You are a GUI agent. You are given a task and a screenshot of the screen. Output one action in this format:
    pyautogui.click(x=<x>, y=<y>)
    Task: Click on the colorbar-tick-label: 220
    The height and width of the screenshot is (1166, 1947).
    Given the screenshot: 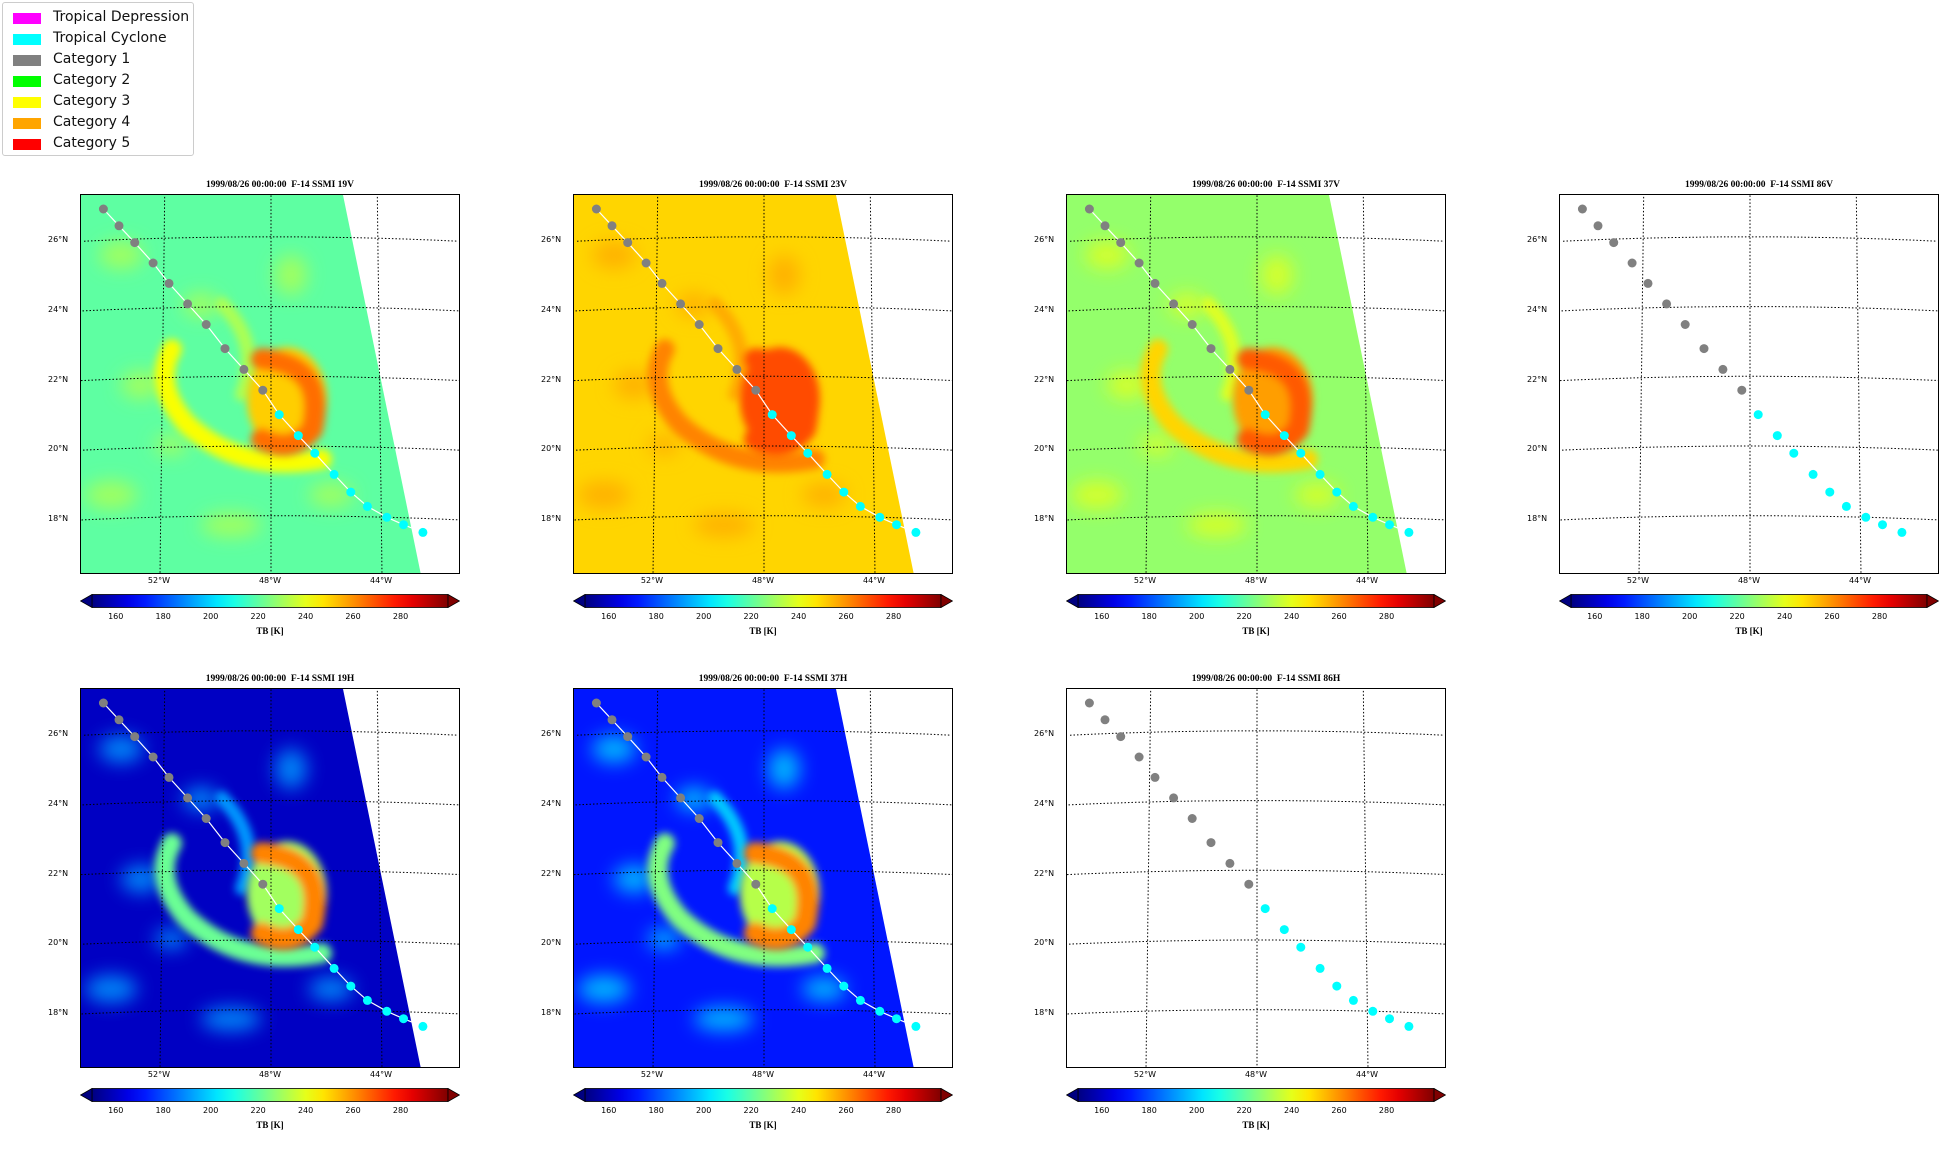 What is the action you would take?
    pyautogui.click(x=1737, y=616)
    